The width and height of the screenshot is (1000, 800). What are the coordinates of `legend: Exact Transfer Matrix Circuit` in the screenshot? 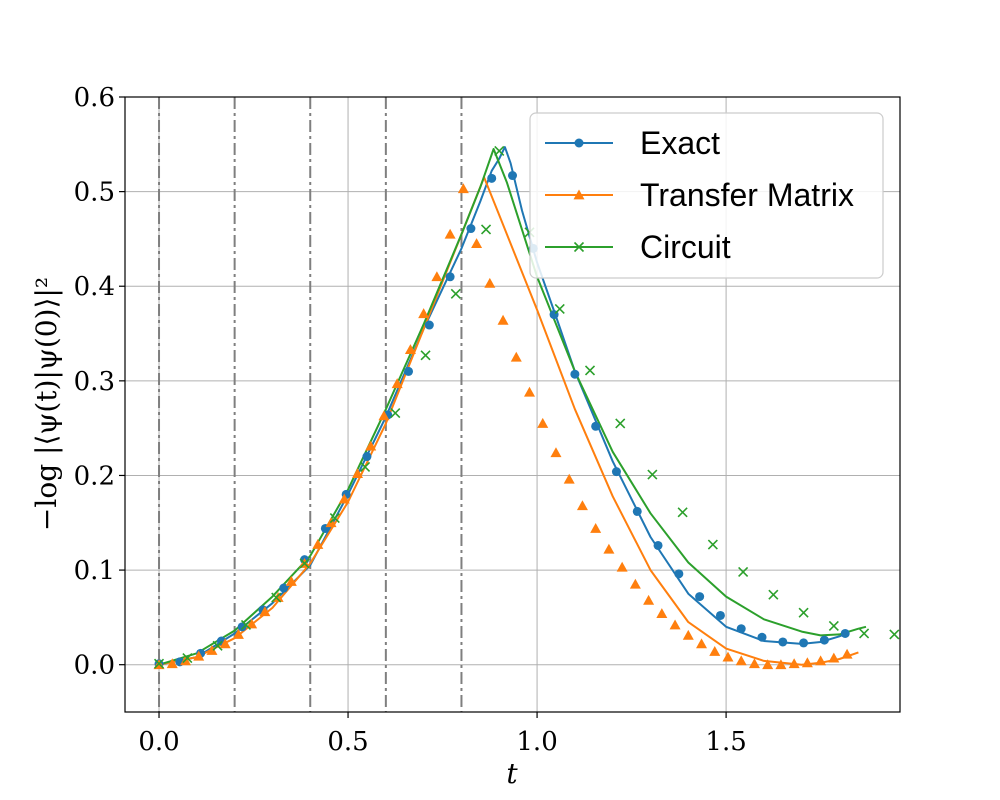 It's located at (706, 195).